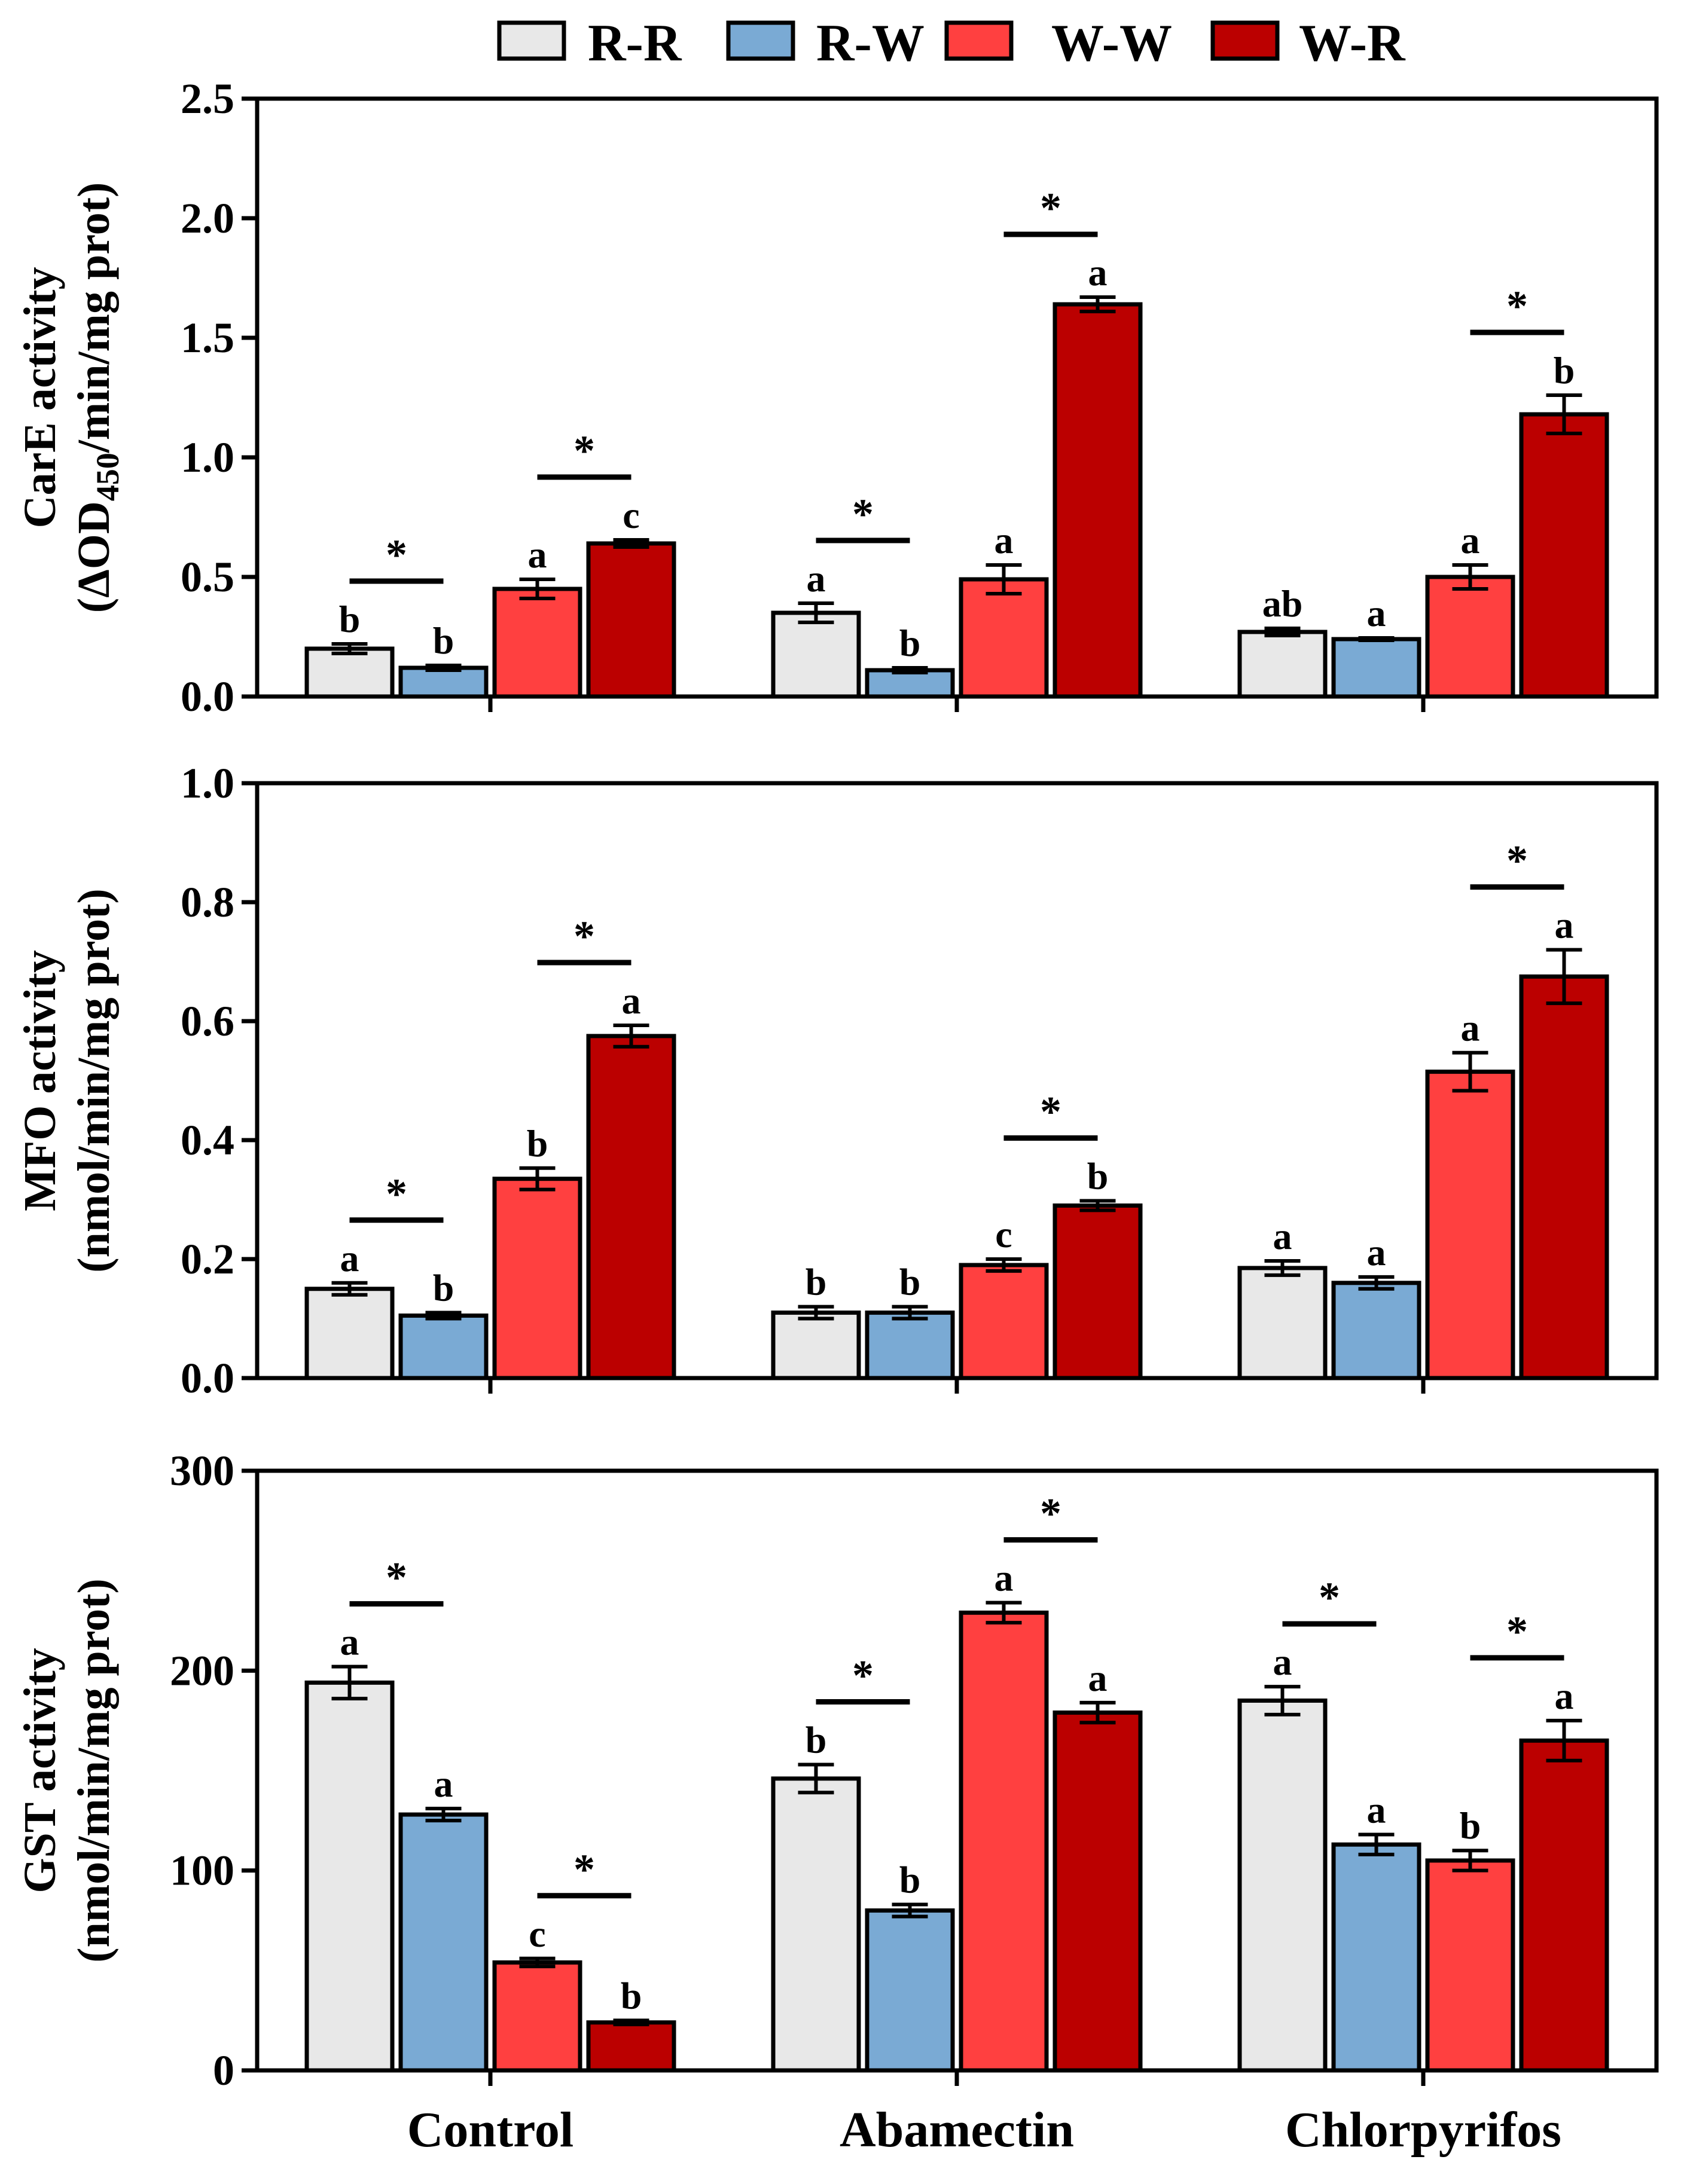 This screenshot has height=2184, width=1681. Describe the element at coordinates (213, 1770) in the screenshot. I see `y-axis: 0 100 200 300` at that location.